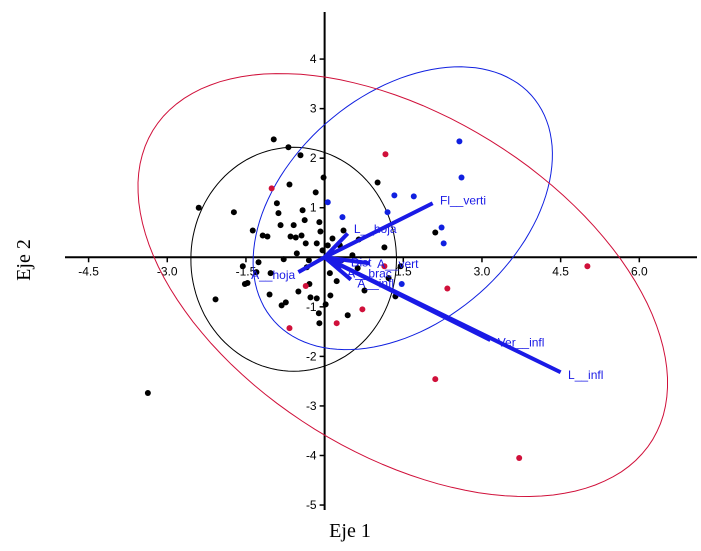  Describe the element at coordinates (311, 406) in the screenshot. I see `y-tick-label: -3` at that location.